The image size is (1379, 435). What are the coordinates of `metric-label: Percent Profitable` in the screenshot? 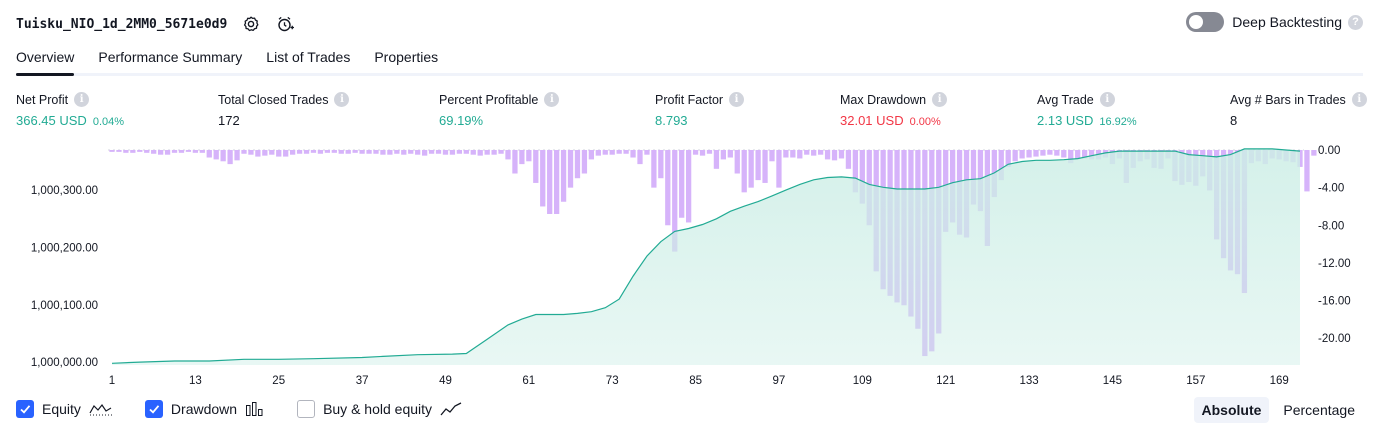 It's located at (489, 99).